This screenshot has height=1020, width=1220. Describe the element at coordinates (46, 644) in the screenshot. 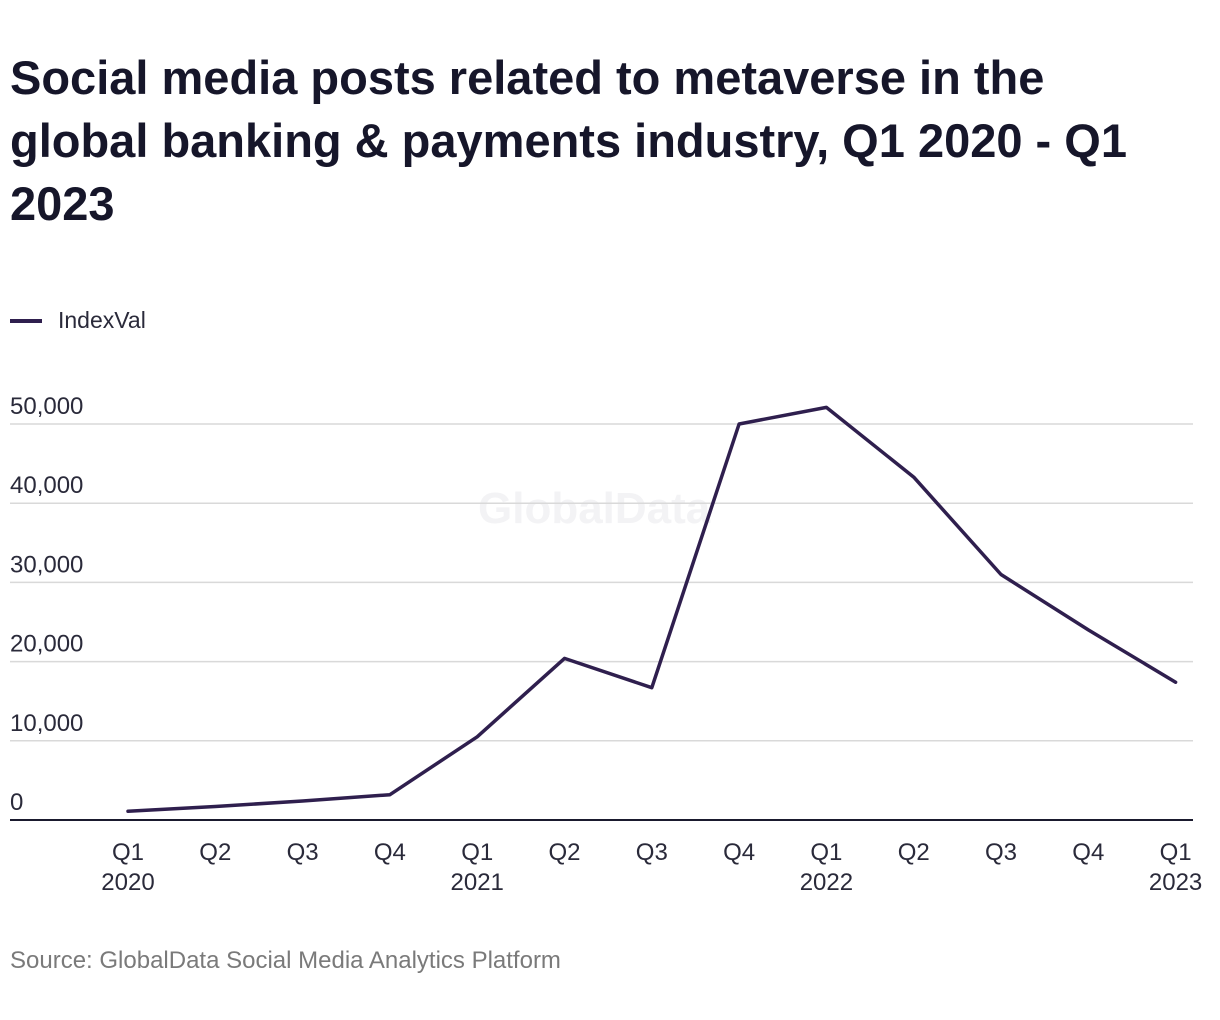

I see `y-tick-label: 20,000` at that location.